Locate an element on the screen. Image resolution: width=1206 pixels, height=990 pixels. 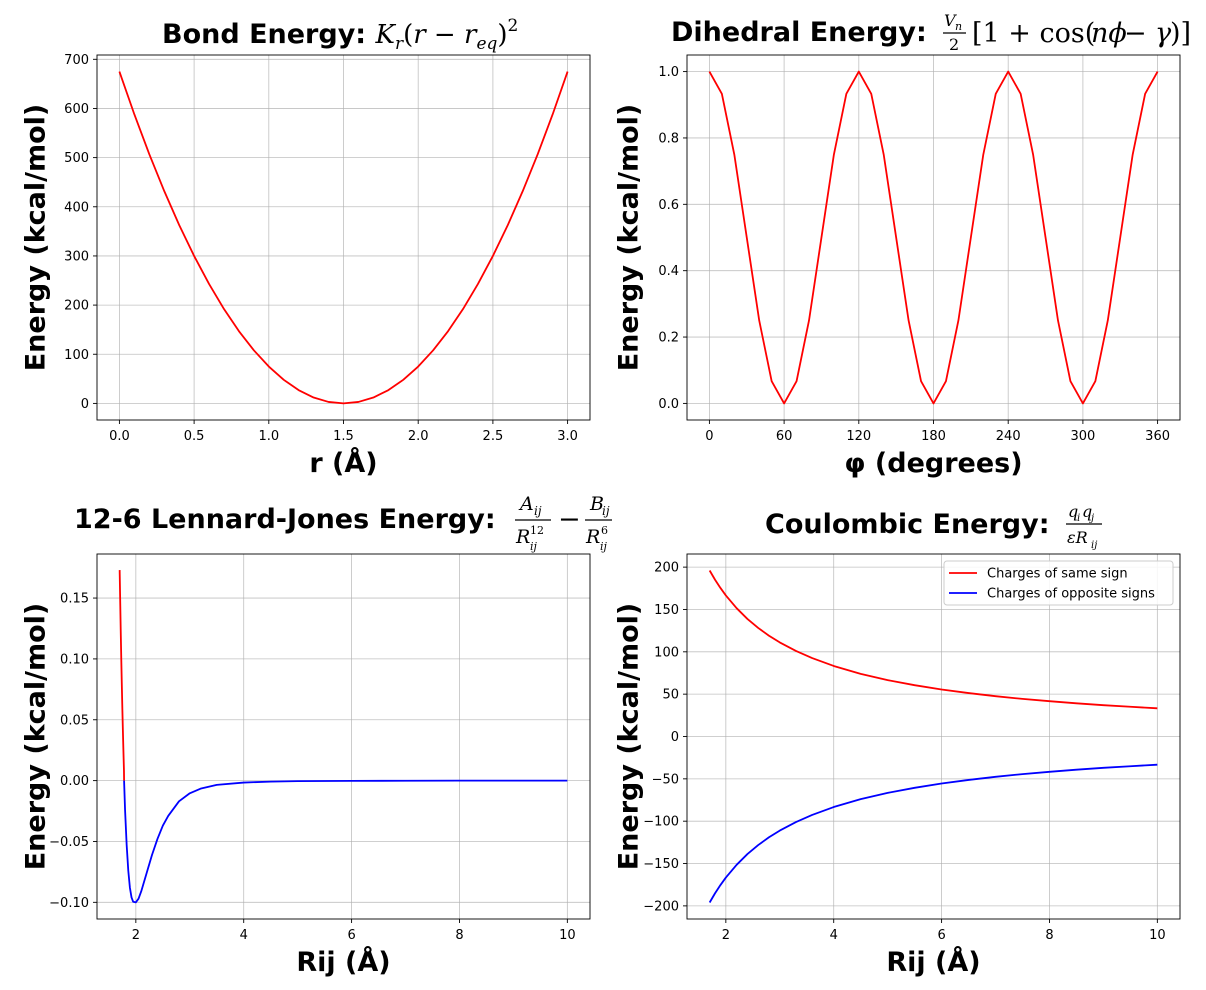
lj-ytick-label: −0.05 is located at coordinates (69, 842).